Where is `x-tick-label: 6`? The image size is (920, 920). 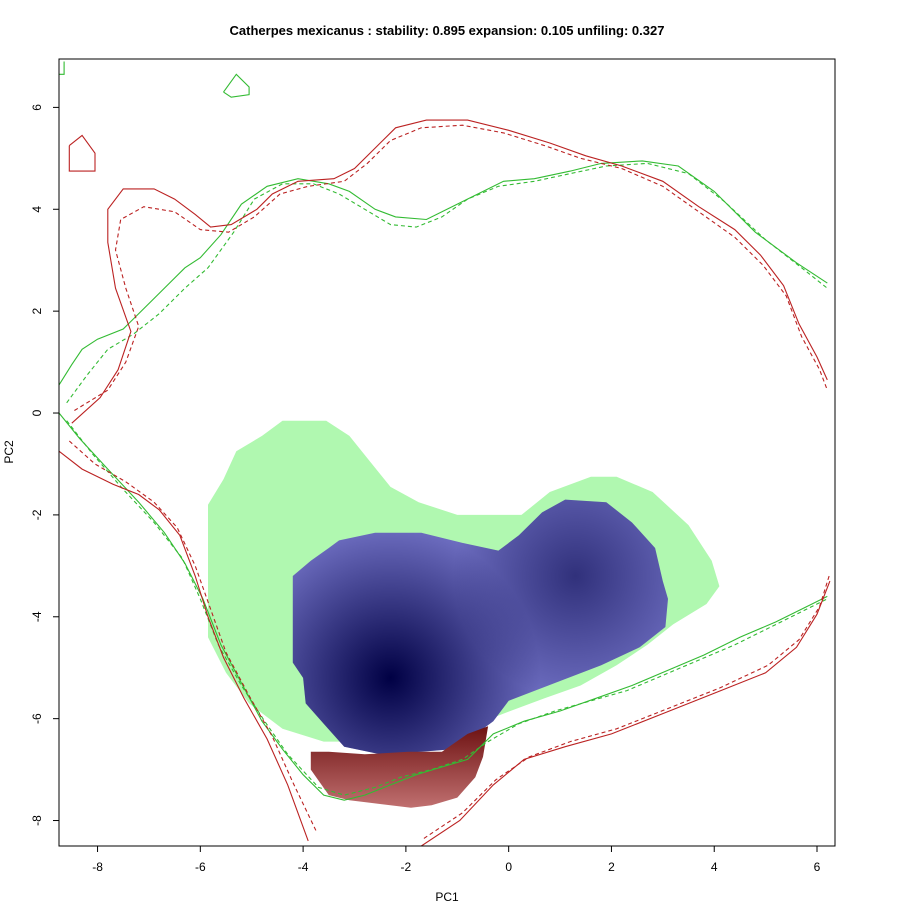 x-tick-label: 6 is located at coordinates (817, 867).